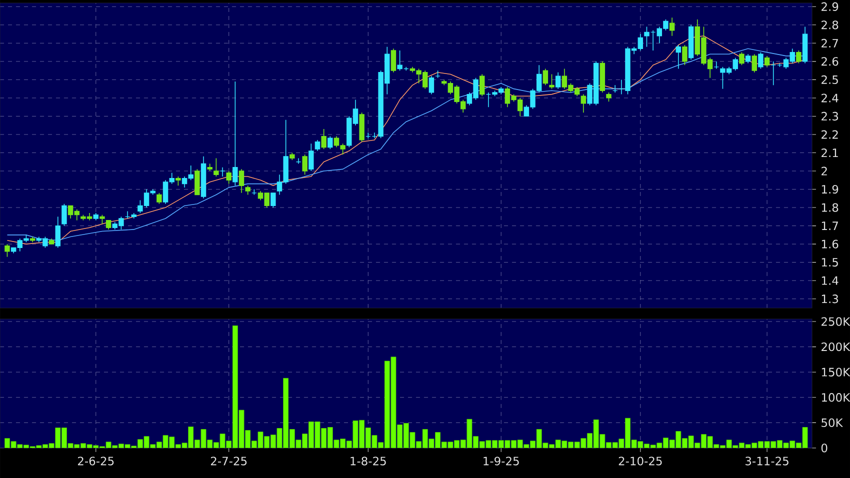 The height and width of the screenshot is (478, 850). What do you see at coordinates (830, 262) in the screenshot?
I see `y-tick-label: 1.5` at bounding box center [830, 262].